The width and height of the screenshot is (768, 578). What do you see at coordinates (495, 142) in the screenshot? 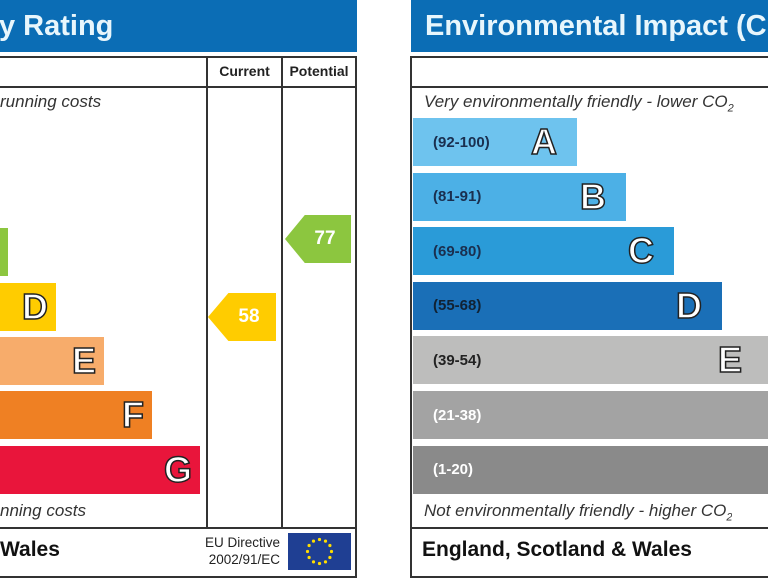
I see `env-band-1: (92-100) A` at bounding box center [495, 142].